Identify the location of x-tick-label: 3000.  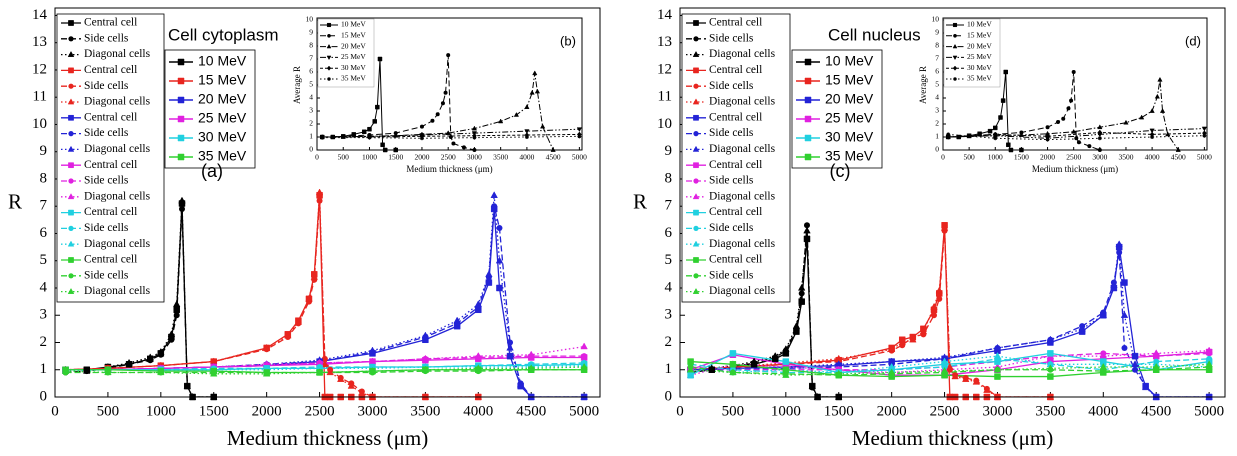
(1099, 157).